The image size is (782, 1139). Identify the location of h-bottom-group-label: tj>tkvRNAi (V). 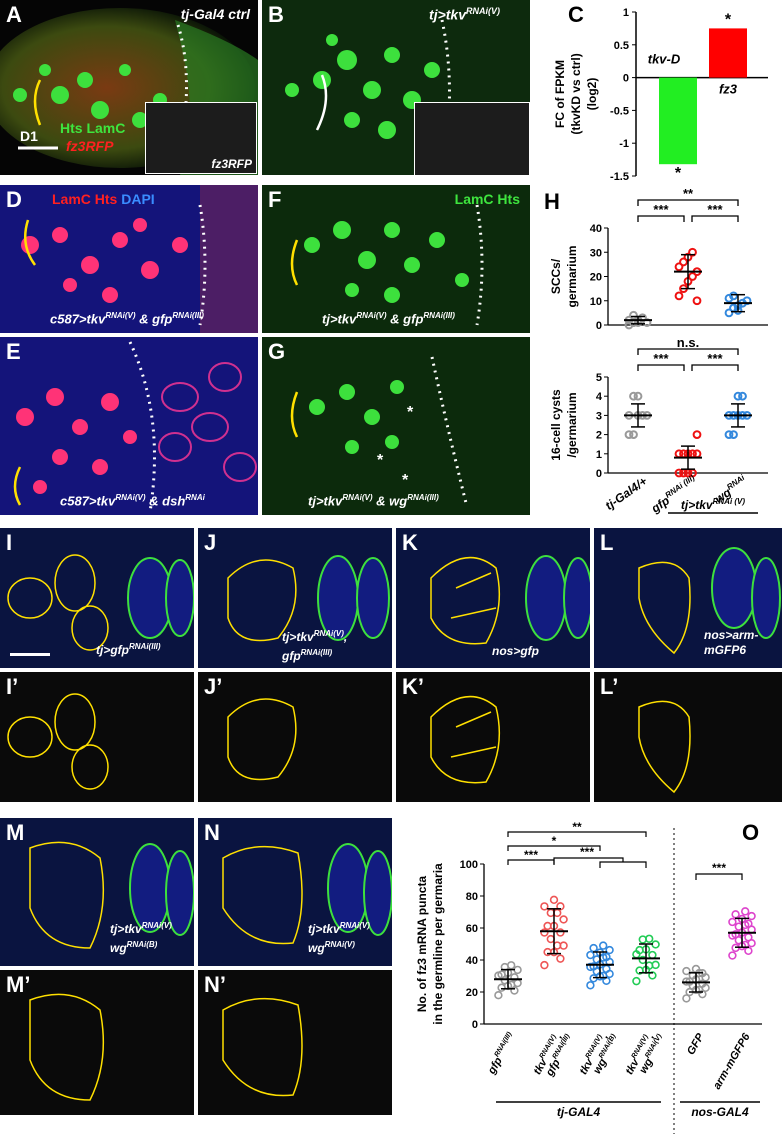
(713, 504).